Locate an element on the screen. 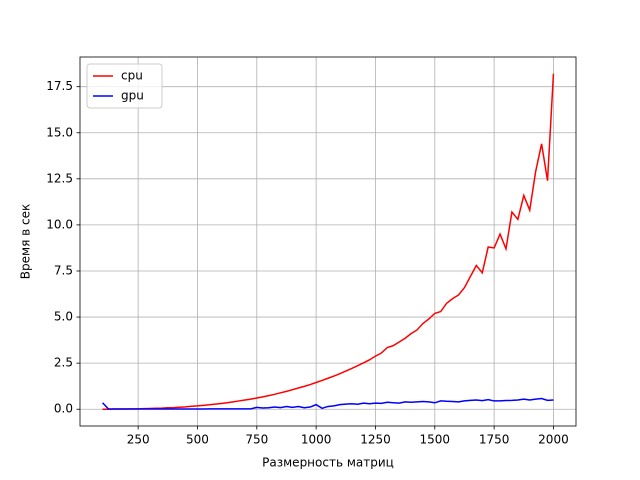 The image size is (640, 480). x-tick-label: 1500 is located at coordinates (435, 440).